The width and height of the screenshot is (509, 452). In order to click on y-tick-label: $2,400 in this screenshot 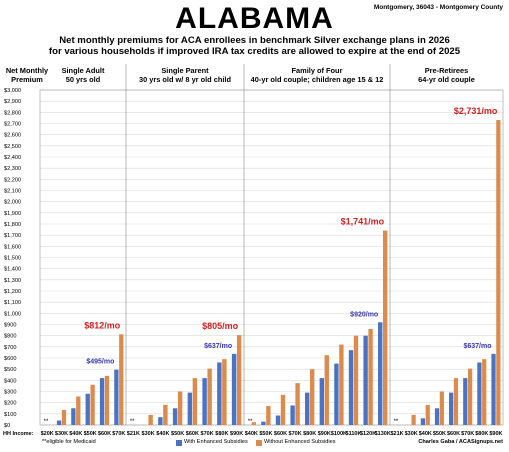, I will do `click(12, 158)`.